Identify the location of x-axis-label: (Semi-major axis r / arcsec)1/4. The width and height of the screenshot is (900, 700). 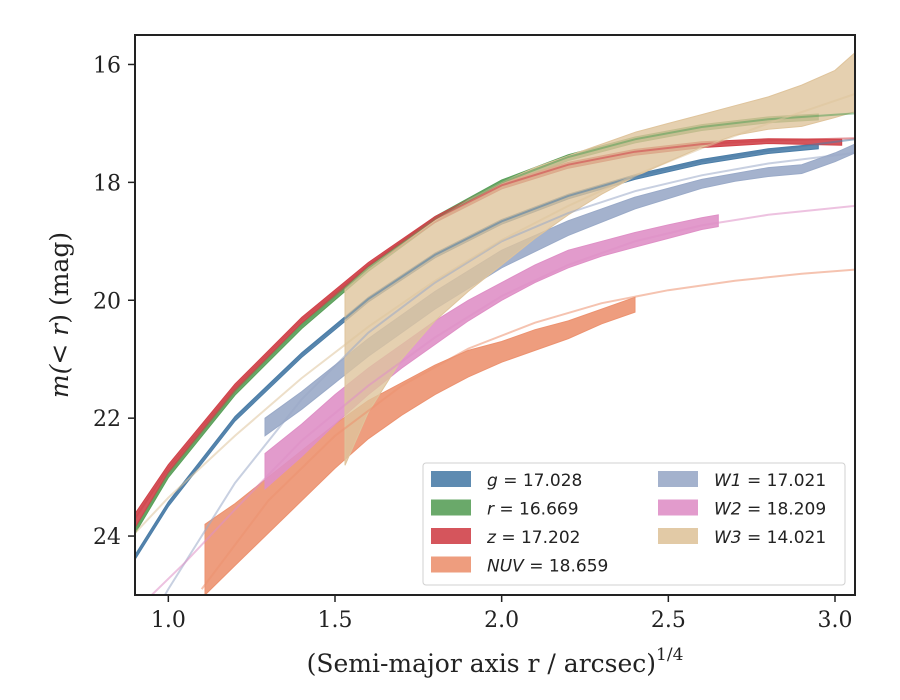
(495, 661).